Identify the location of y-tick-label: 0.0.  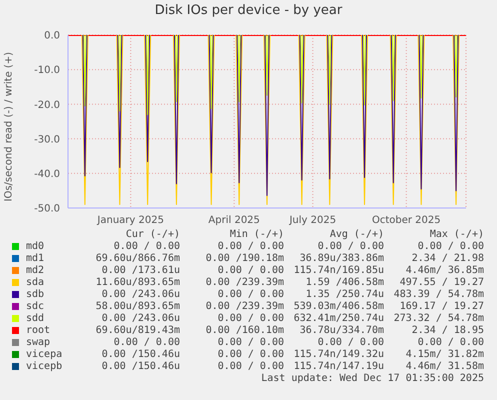
(52, 36).